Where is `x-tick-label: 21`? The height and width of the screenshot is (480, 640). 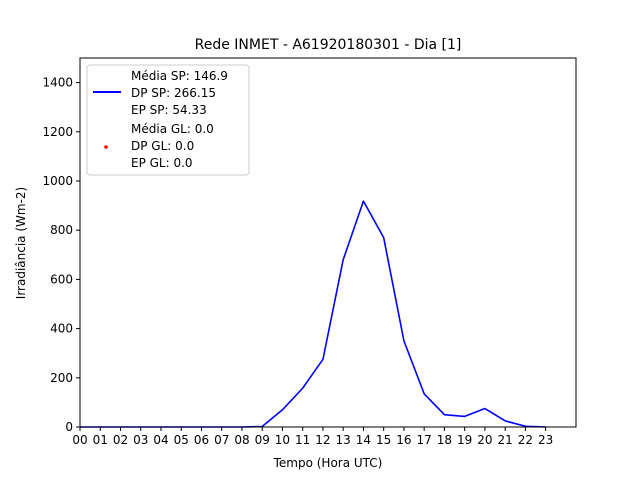 x-tick-label: 21 is located at coordinates (505, 440).